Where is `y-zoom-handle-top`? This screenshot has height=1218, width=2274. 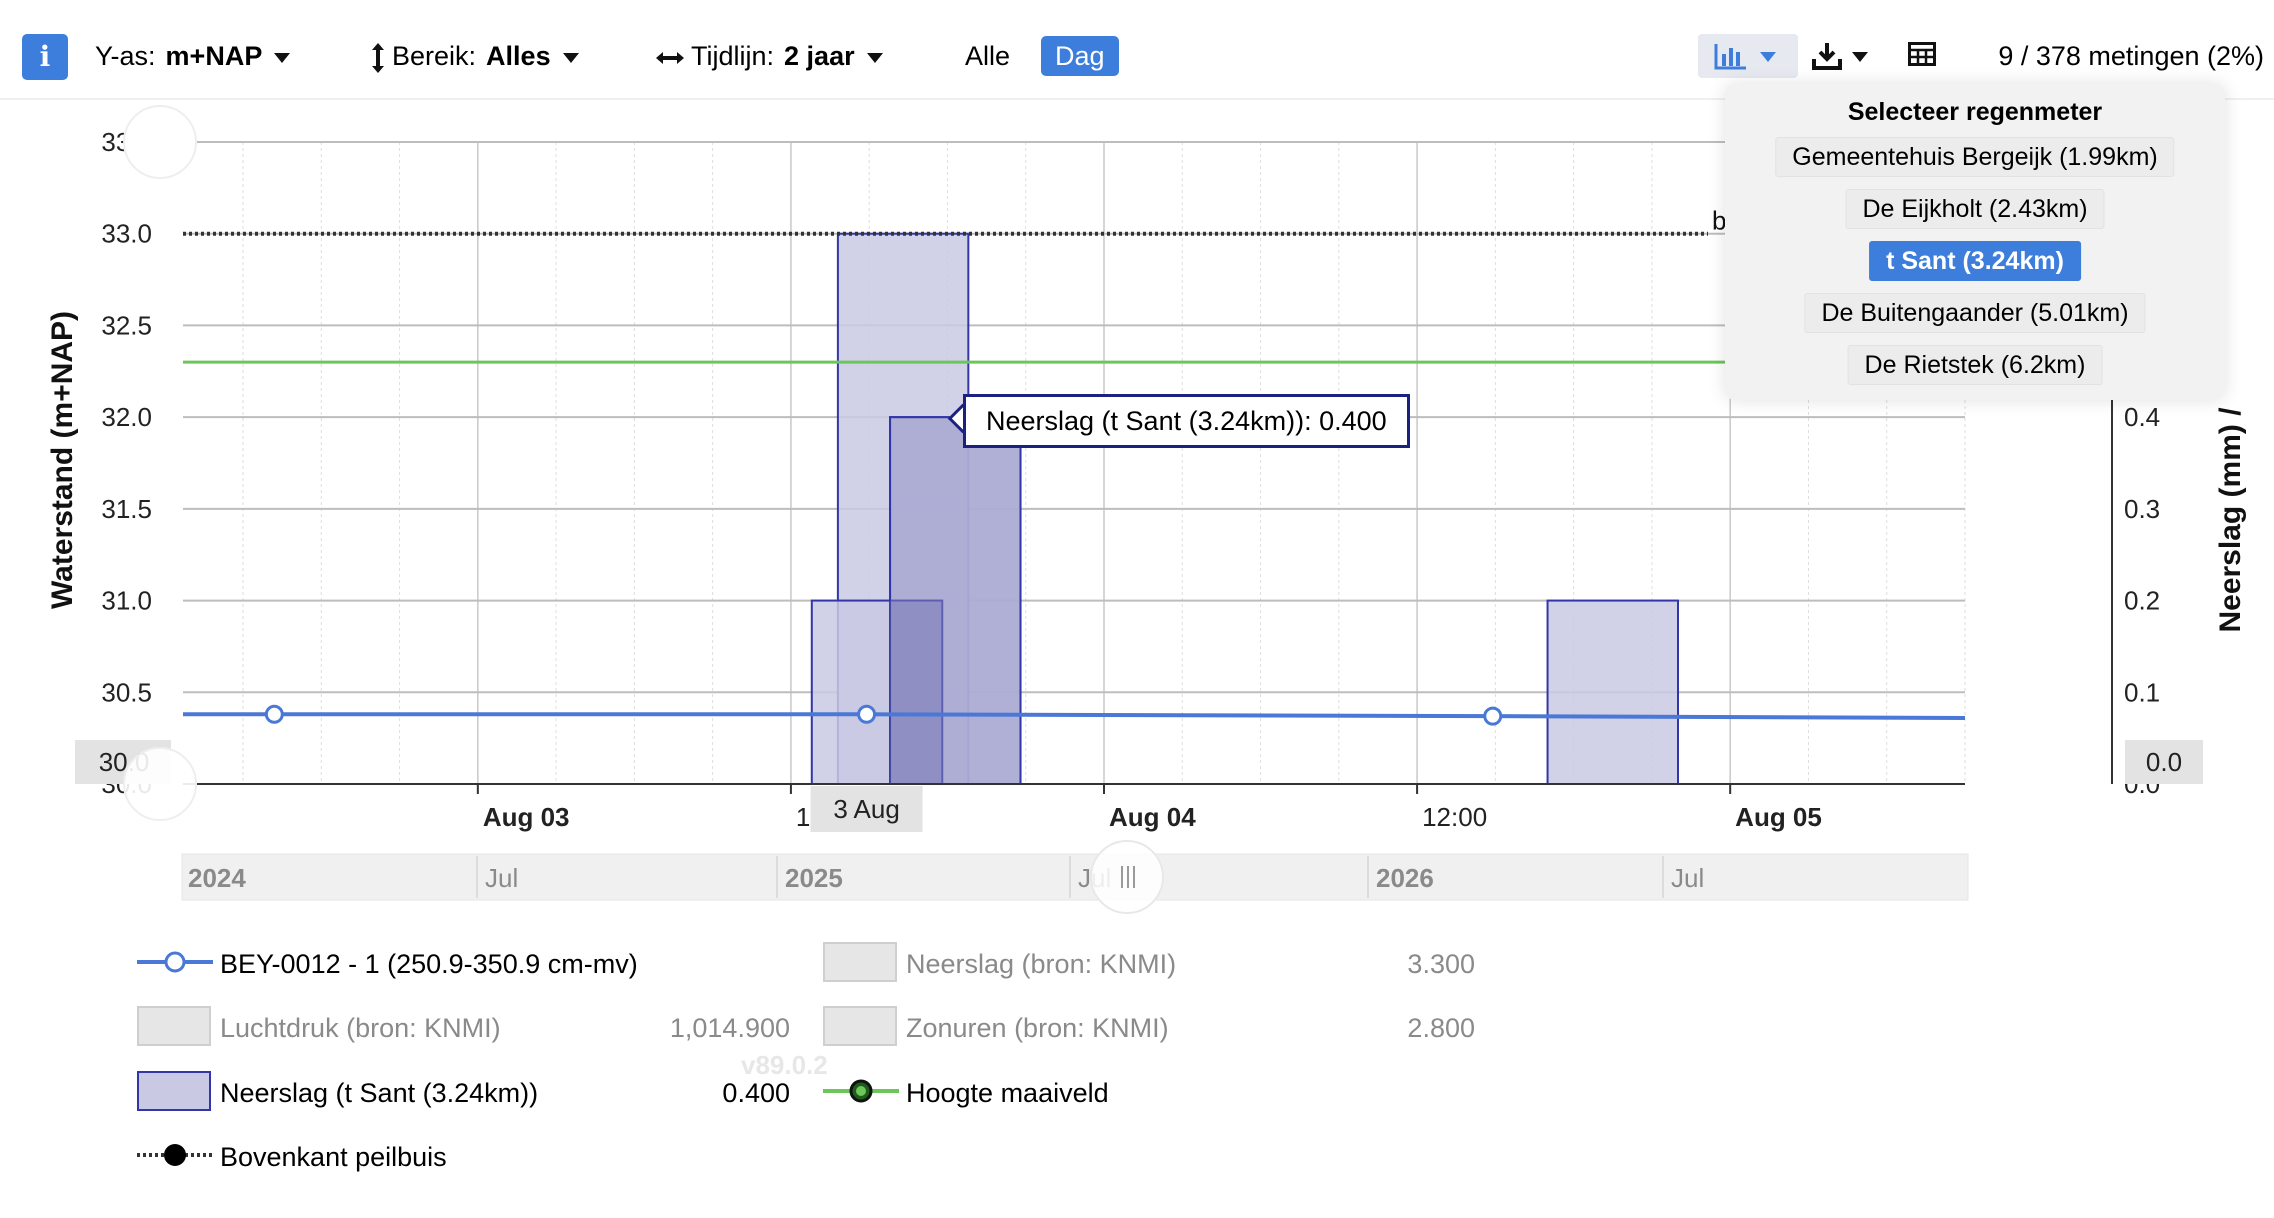
y-zoom-handle-top is located at coordinates (160, 142).